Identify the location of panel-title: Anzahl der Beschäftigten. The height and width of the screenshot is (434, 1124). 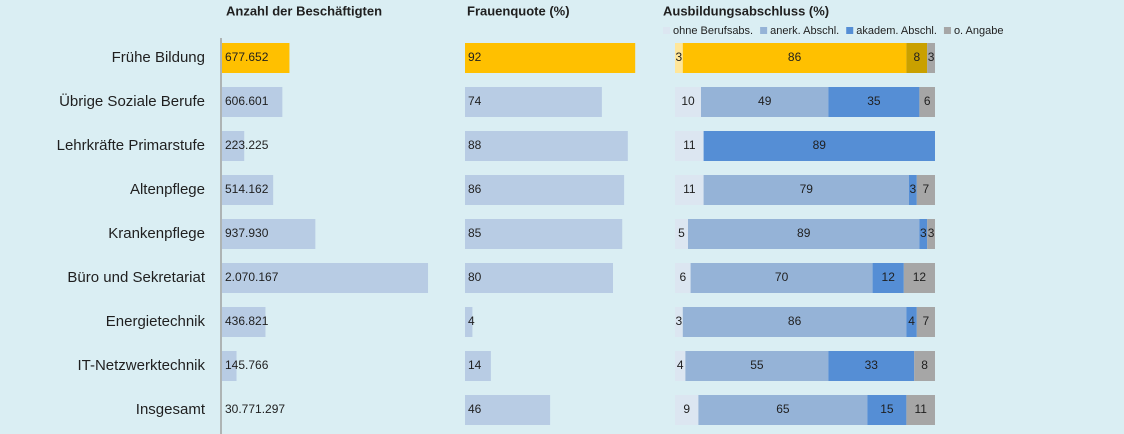
(304, 10).